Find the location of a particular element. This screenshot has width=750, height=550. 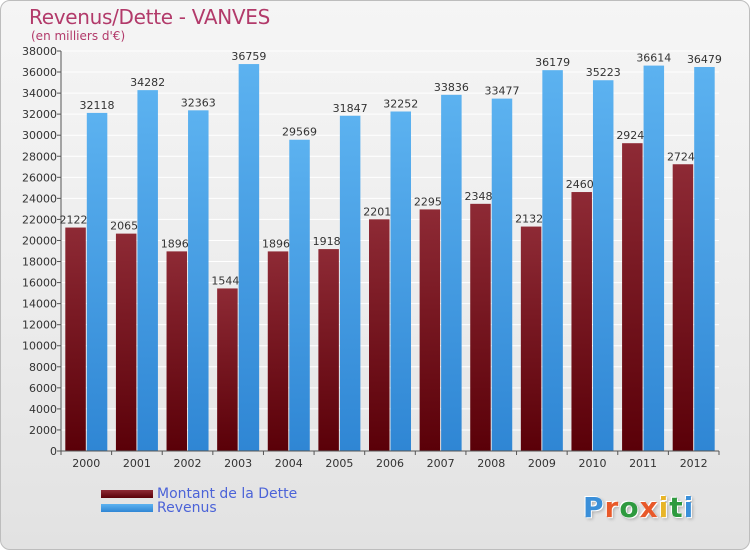

y-tick-label: 34000 is located at coordinates (39, 93).